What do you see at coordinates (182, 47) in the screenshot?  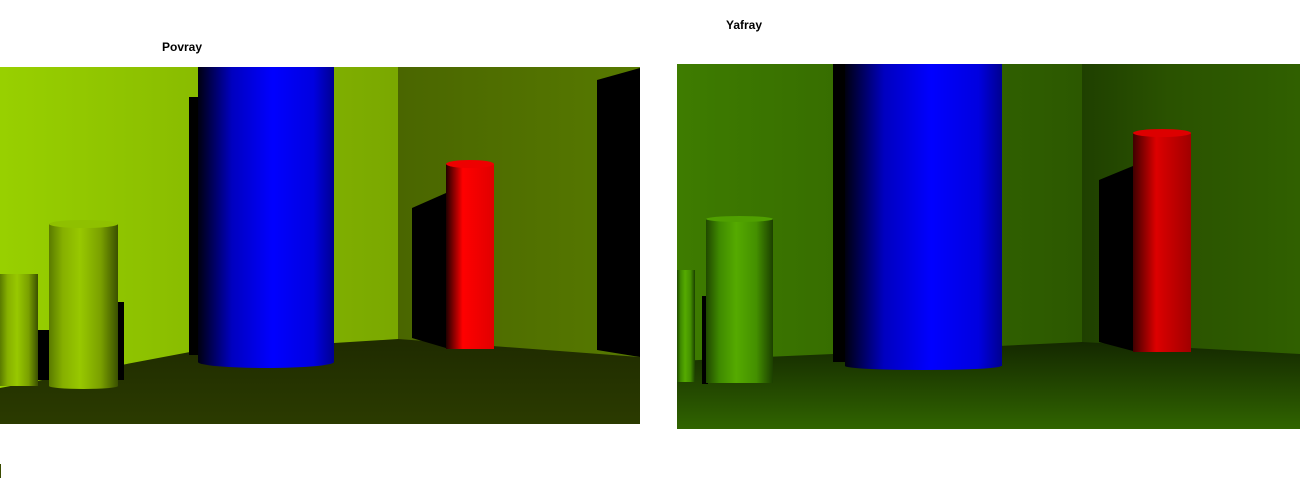 I see `povray-caption: Povray` at bounding box center [182, 47].